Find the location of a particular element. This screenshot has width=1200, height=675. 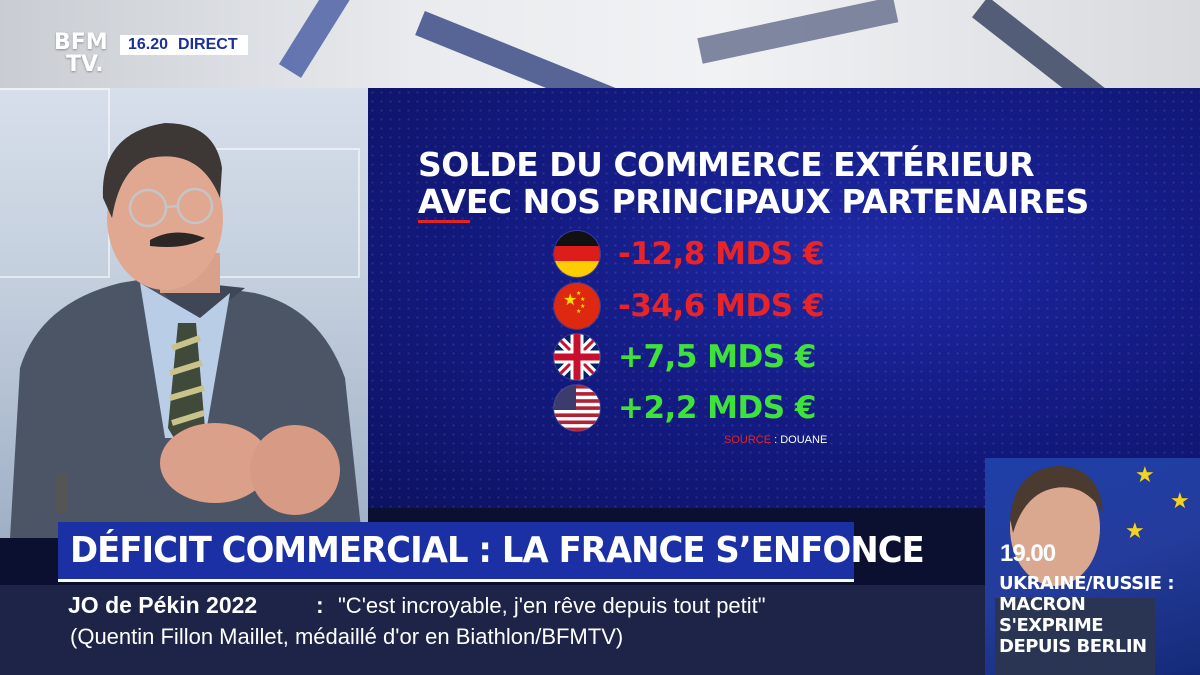

live-badge: 16.20 DIRECT is located at coordinates (184, 45).